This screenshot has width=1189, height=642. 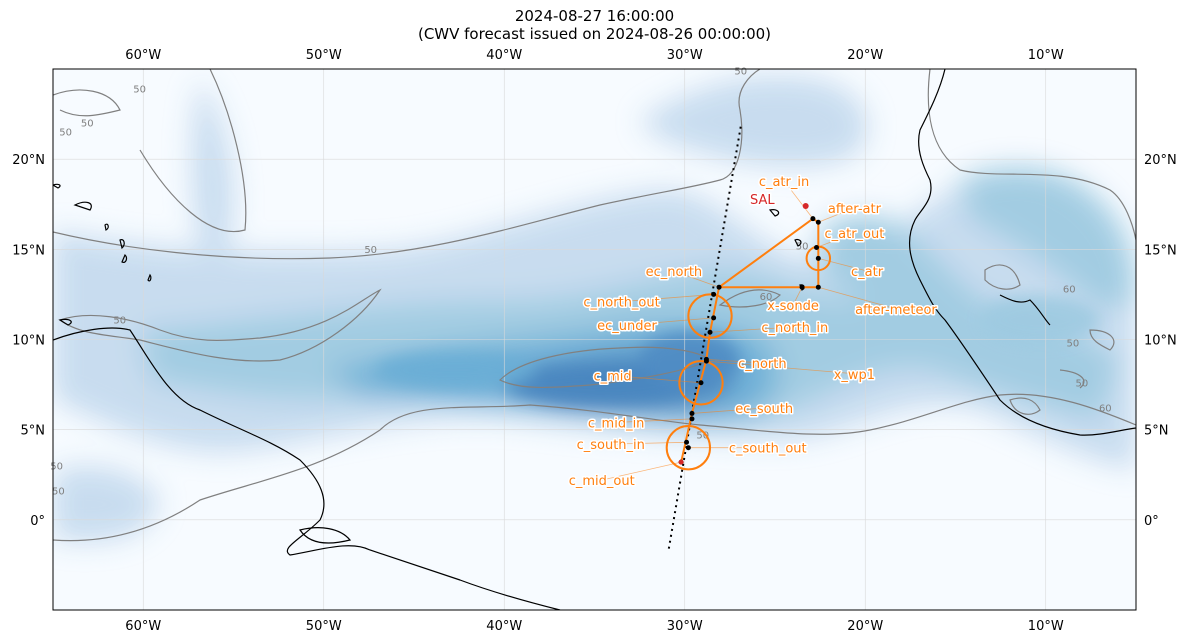 I want to click on tick-label-lon-top: 10°W, so click(x=1046, y=55).